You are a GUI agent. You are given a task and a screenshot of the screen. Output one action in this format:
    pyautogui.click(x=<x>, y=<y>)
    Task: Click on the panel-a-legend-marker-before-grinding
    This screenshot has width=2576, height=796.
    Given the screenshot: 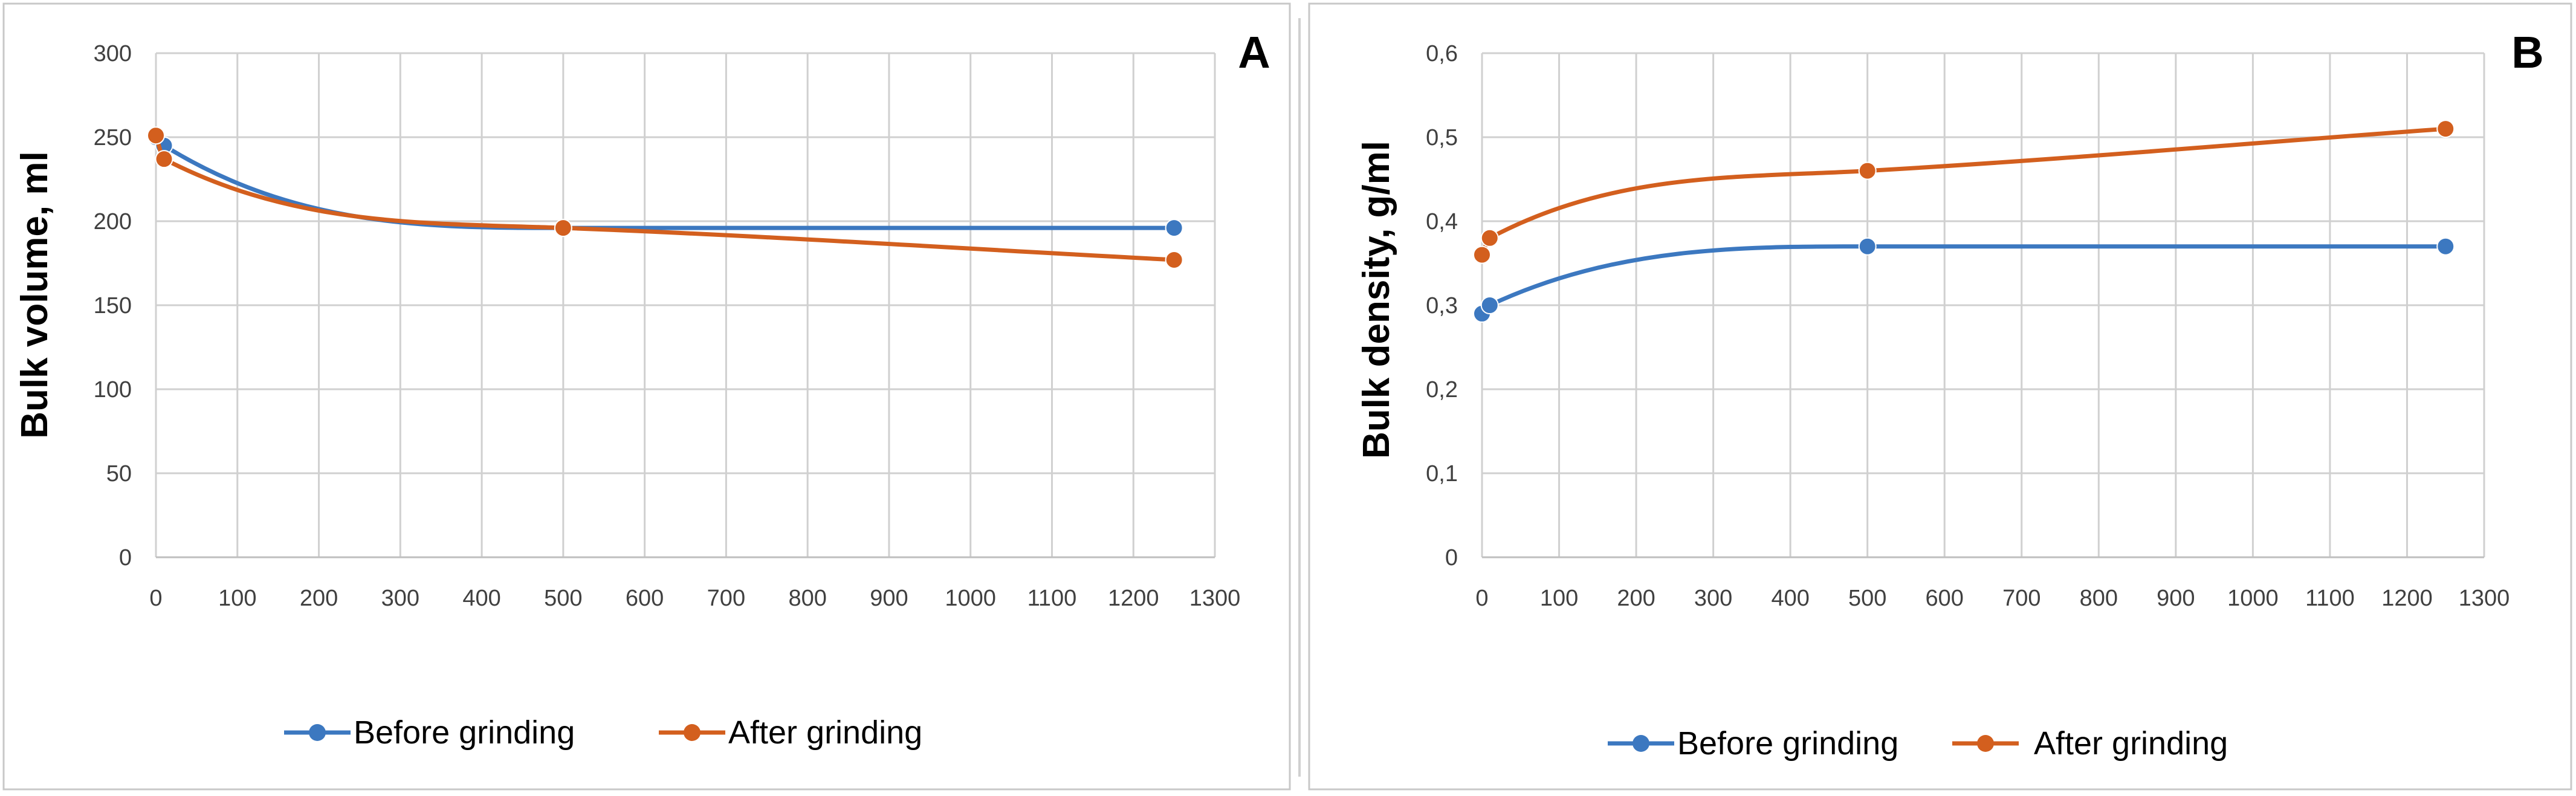 What is the action you would take?
    pyautogui.click(x=317, y=732)
    